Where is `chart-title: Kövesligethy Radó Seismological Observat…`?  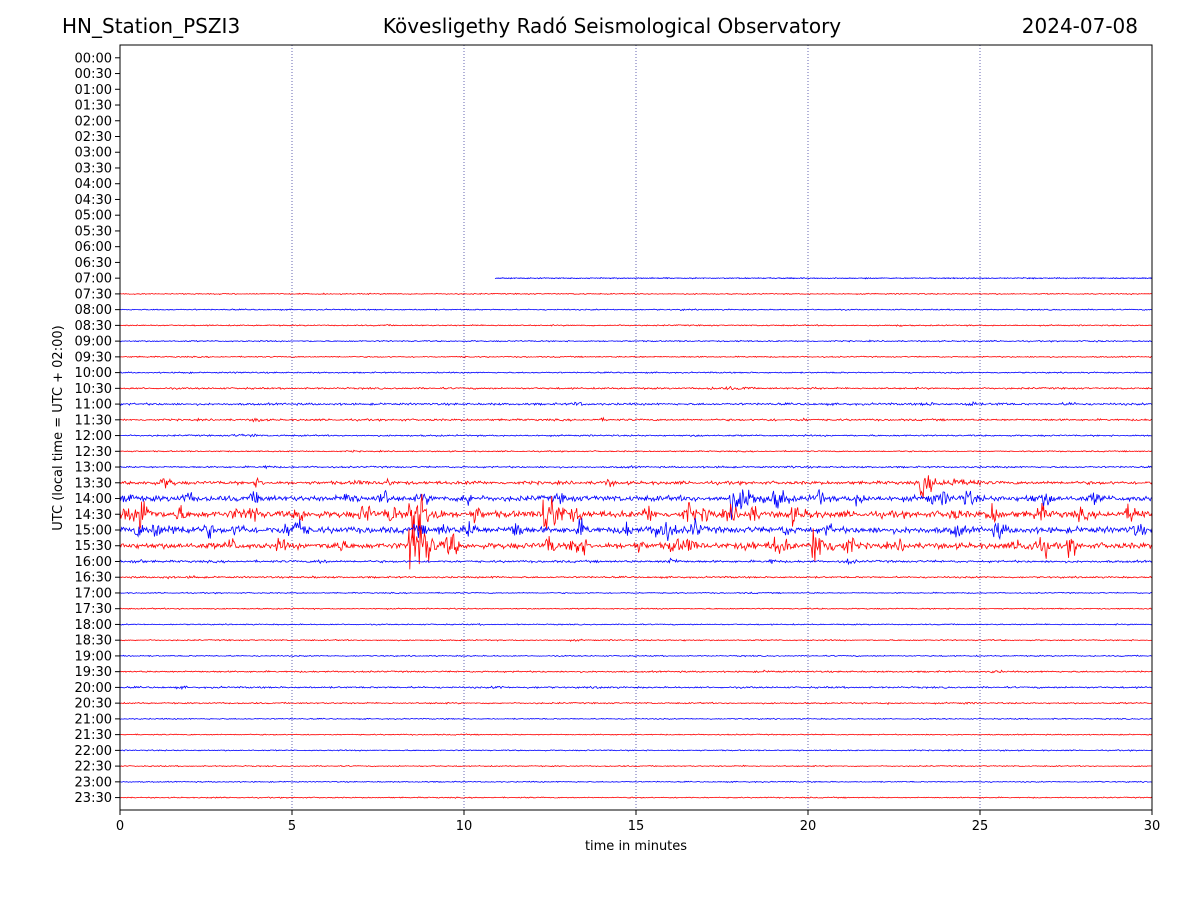 chart-title: Kövesligethy Radó Seismological Observat… is located at coordinates (612, 26).